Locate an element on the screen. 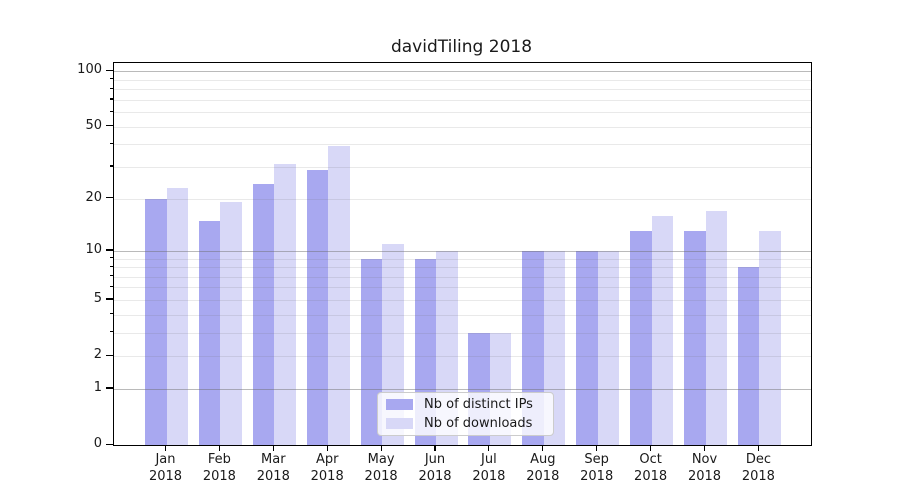 The width and height of the screenshot is (900, 500). bar-downloads-feb is located at coordinates (231, 323).